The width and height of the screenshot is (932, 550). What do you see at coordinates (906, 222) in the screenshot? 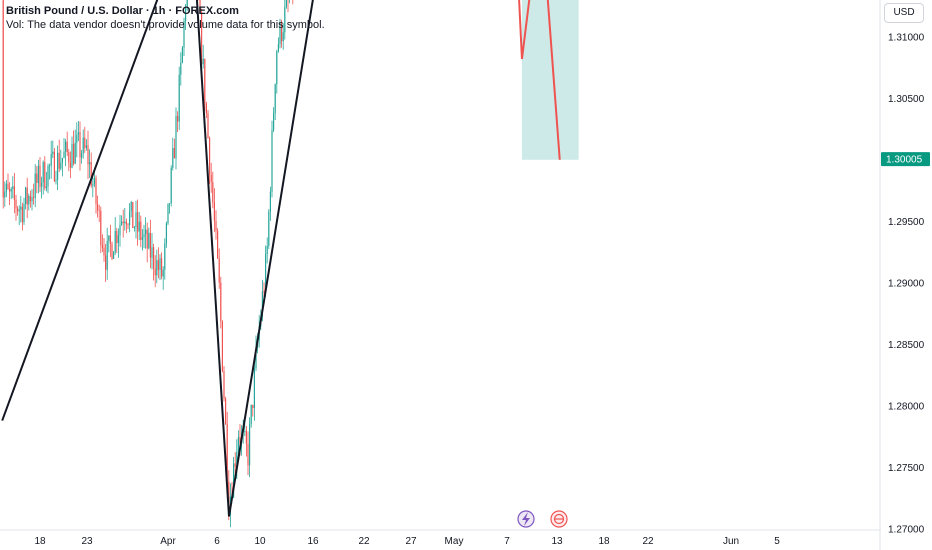
I see `price-tick-label: 1.29500` at bounding box center [906, 222].